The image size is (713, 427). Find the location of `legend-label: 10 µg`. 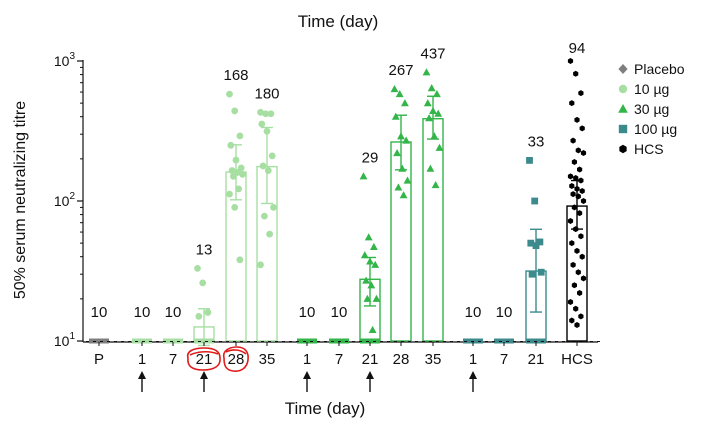

legend-label: 10 µg is located at coordinates (651, 89).